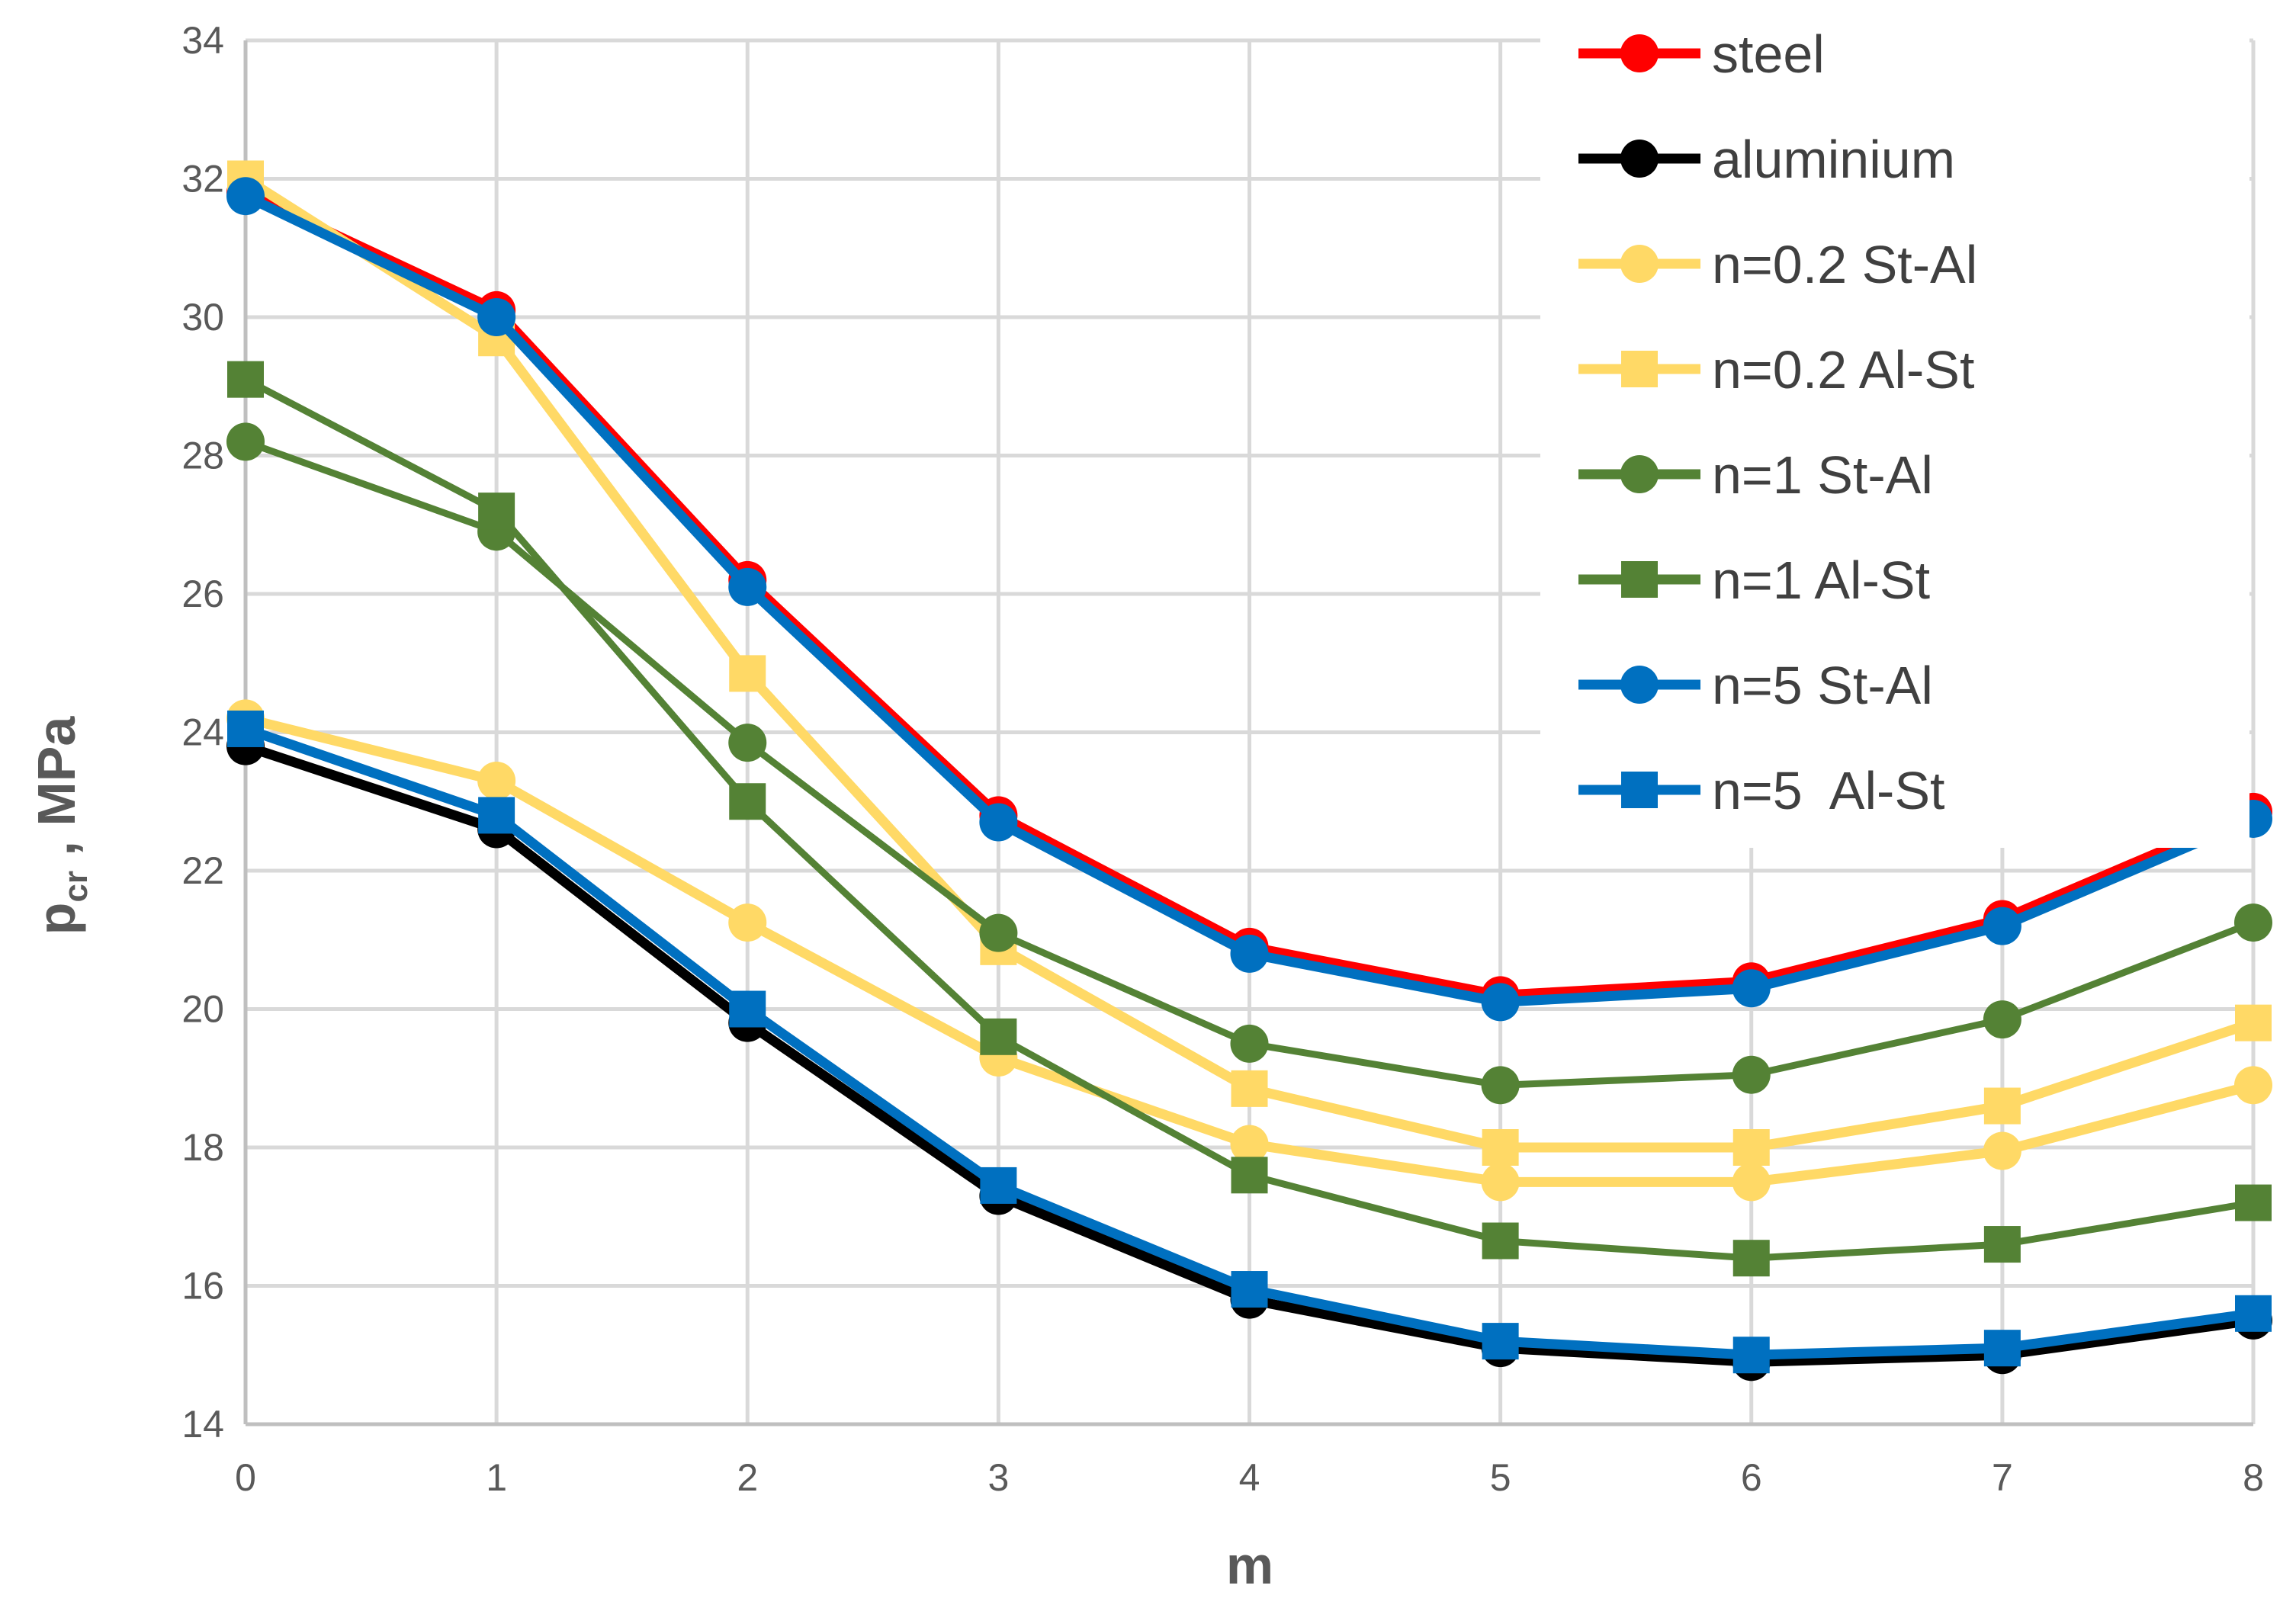  What do you see at coordinates (56, 919) in the screenshot?
I see `y-axis-title-main: p` at bounding box center [56, 919].